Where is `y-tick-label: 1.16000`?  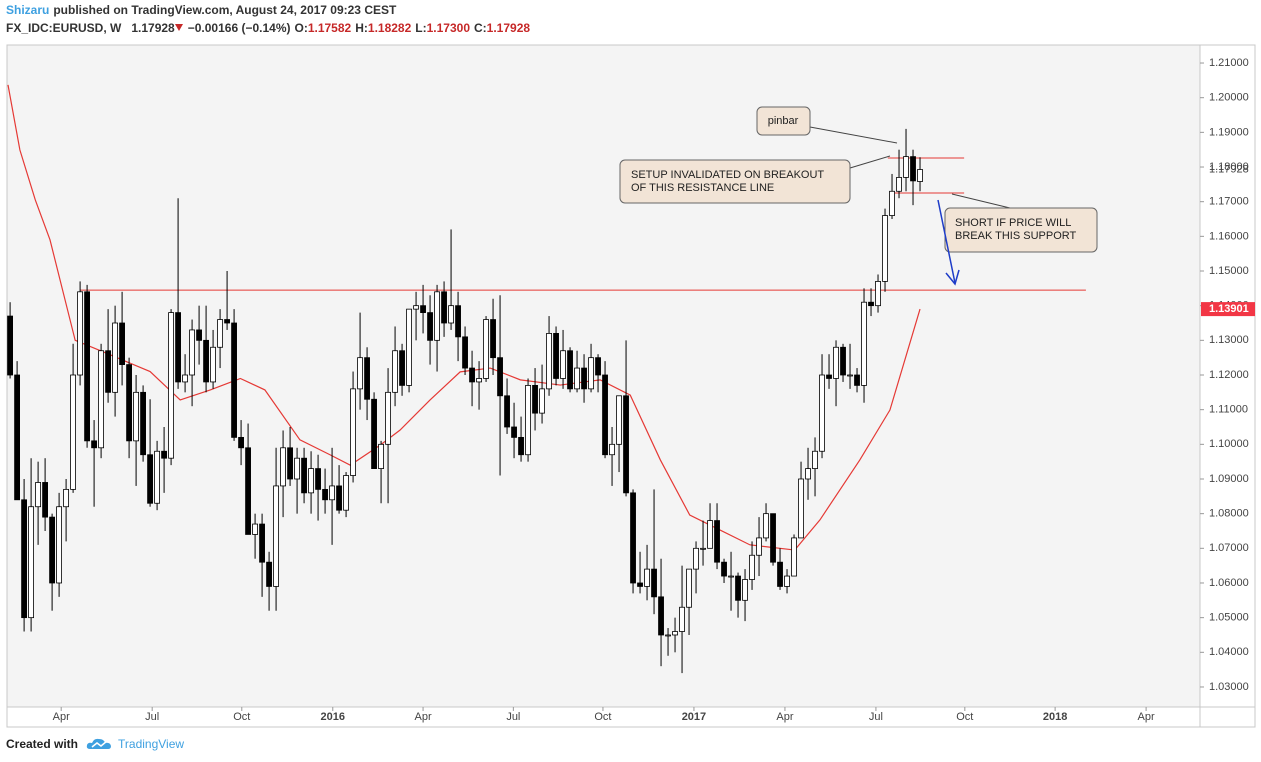
y-tick-label: 1.16000 is located at coordinates (1229, 236).